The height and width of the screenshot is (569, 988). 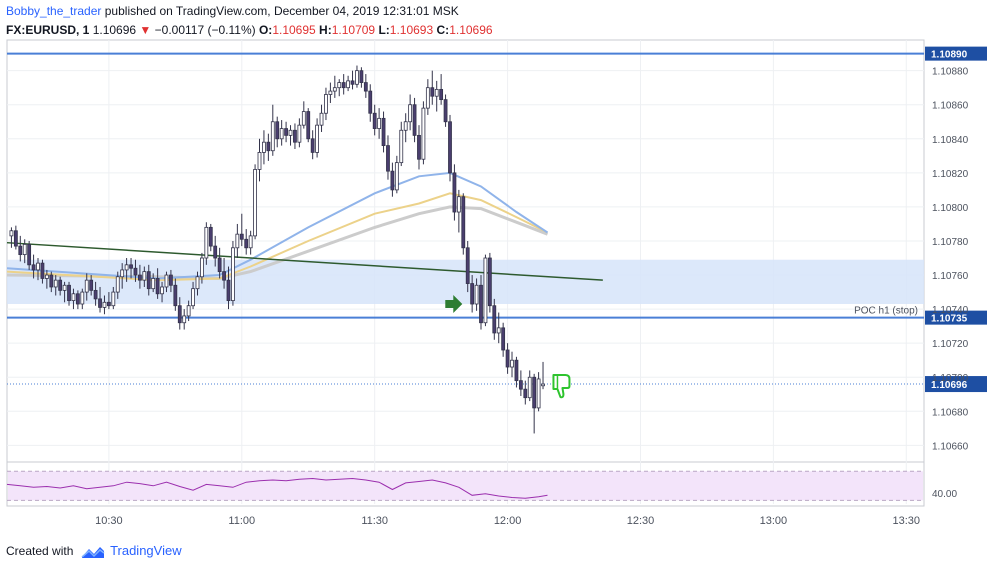 I want to click on x-tick-label: 10:30, so click(x=109, y=521).